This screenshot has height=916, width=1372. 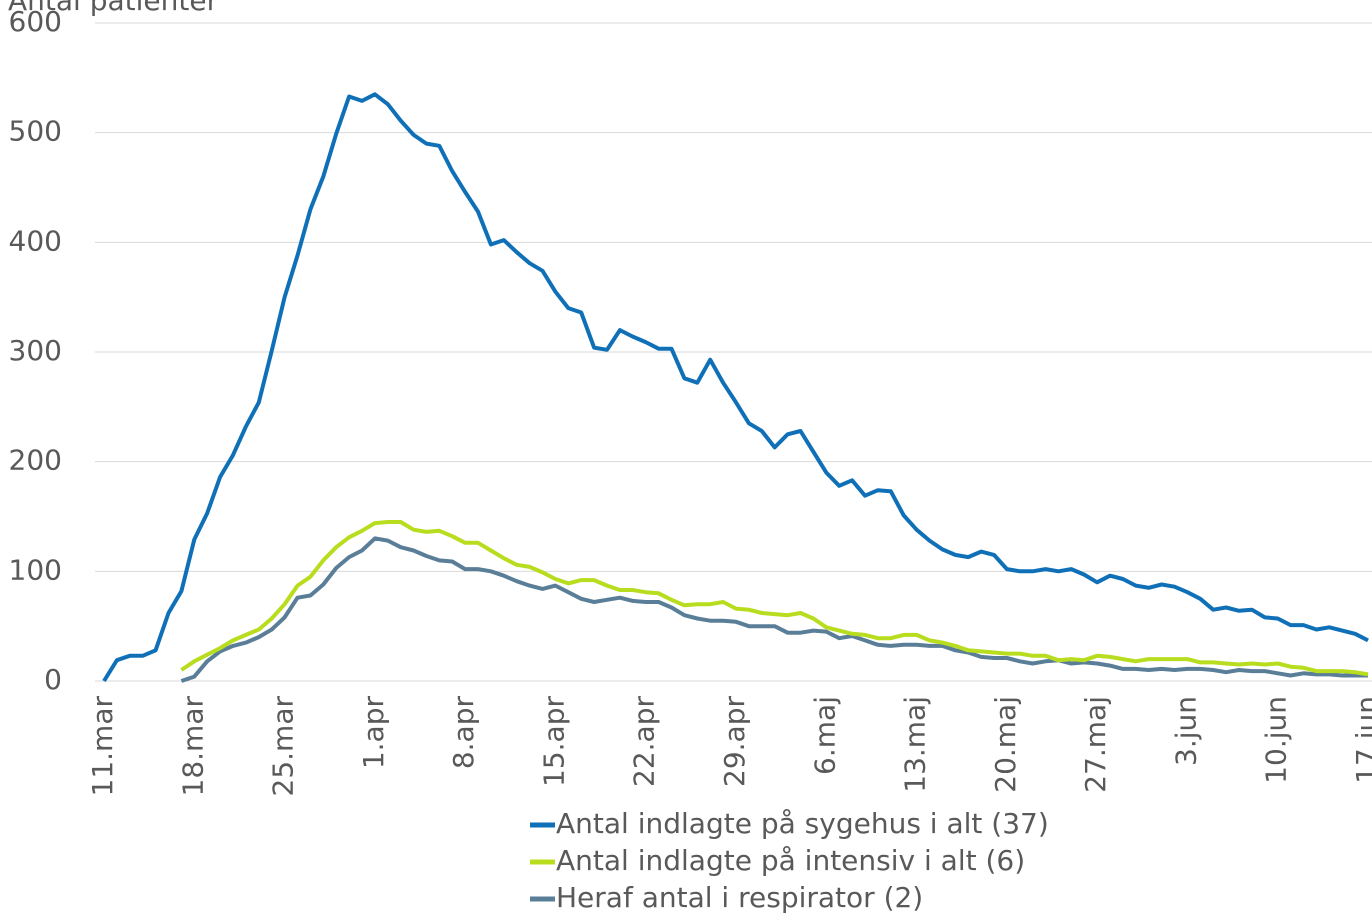 I want to click on x-tick-label: 10.jun, so click(x=1276, y=740).